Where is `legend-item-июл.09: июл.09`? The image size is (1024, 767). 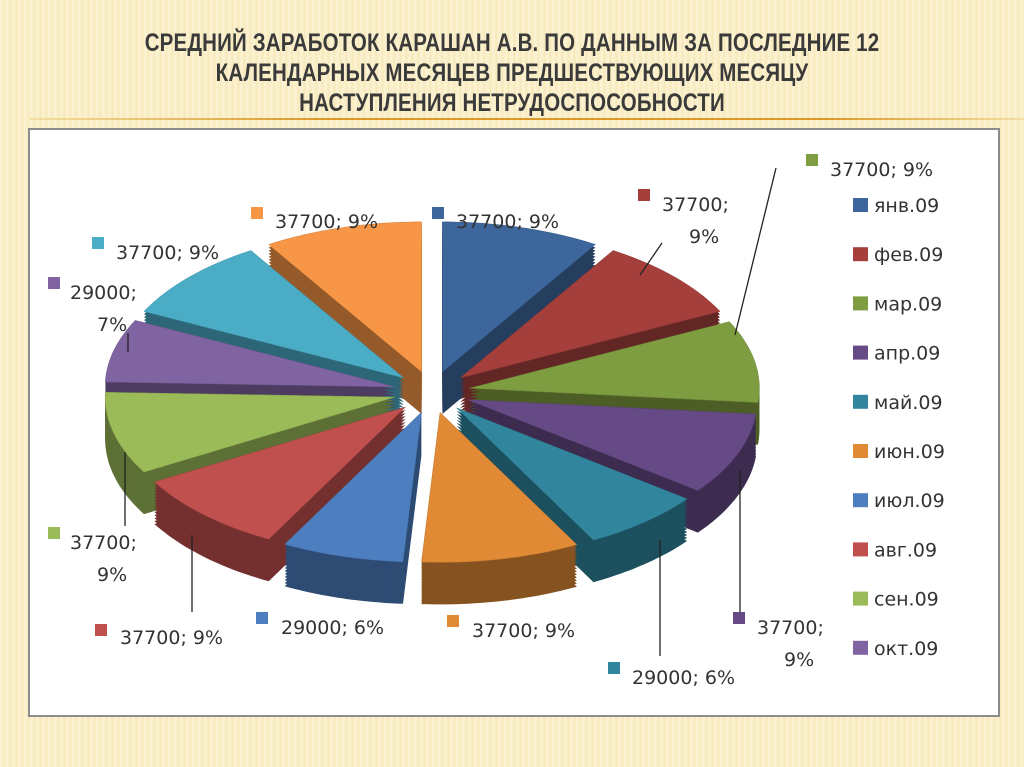
legend-item-июл.09: июл.09 is located at coordinates (899, 501).